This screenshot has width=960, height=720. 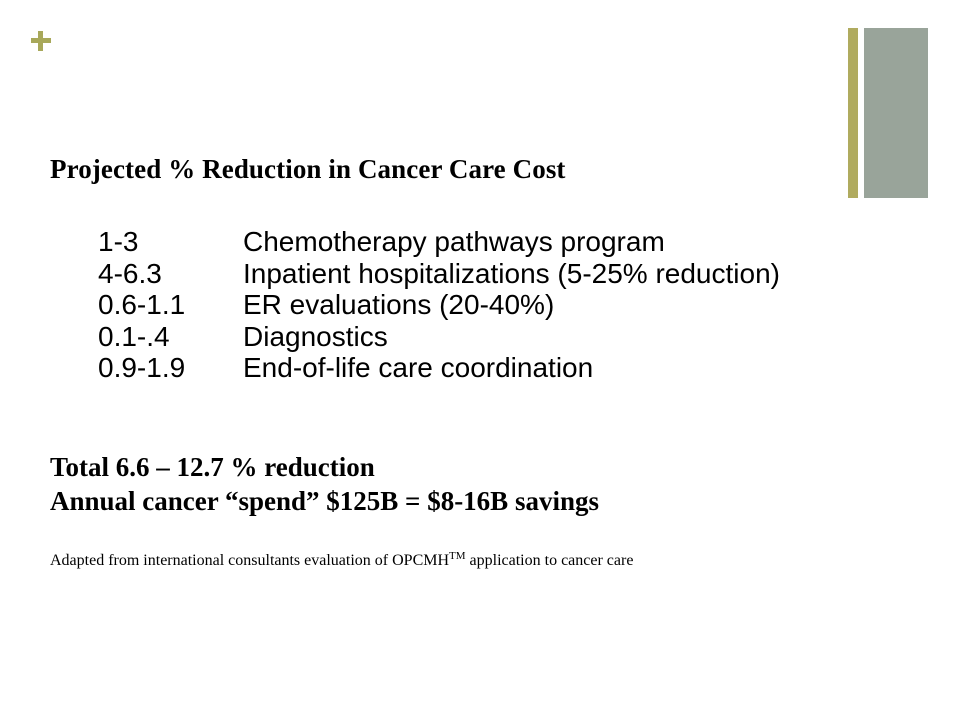 I want to click on footnote-text-continued: application to cancer care, so click(x=549, y=560).